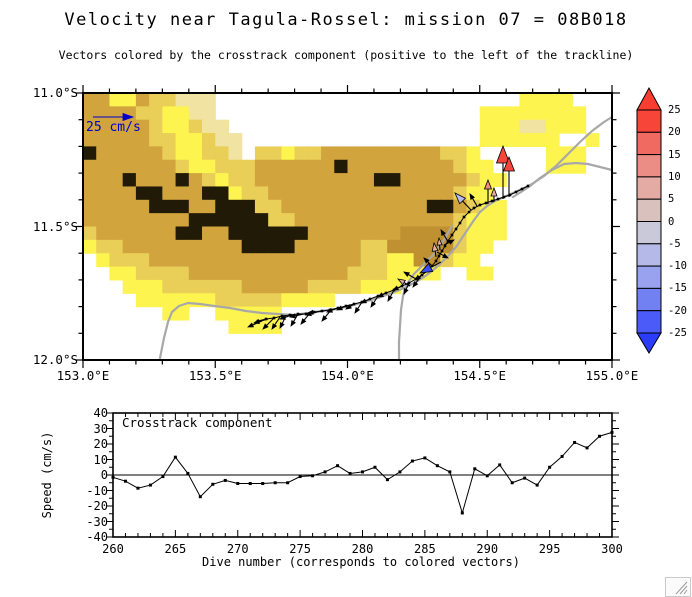  Describe the element at coordinates (674, 243) in the screenshot. I see `colorbar-tick-label: -5` at that location.